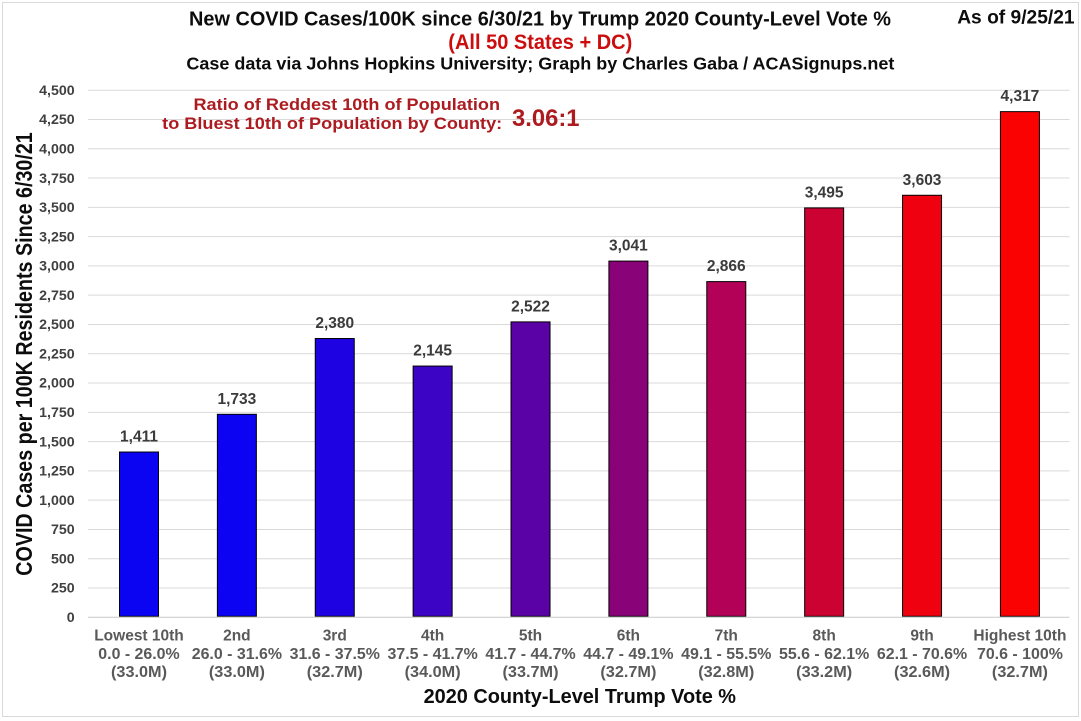 This screenshot has height=721, width=1081. I want to click on svg-text: 1,733, so click(236, 399).